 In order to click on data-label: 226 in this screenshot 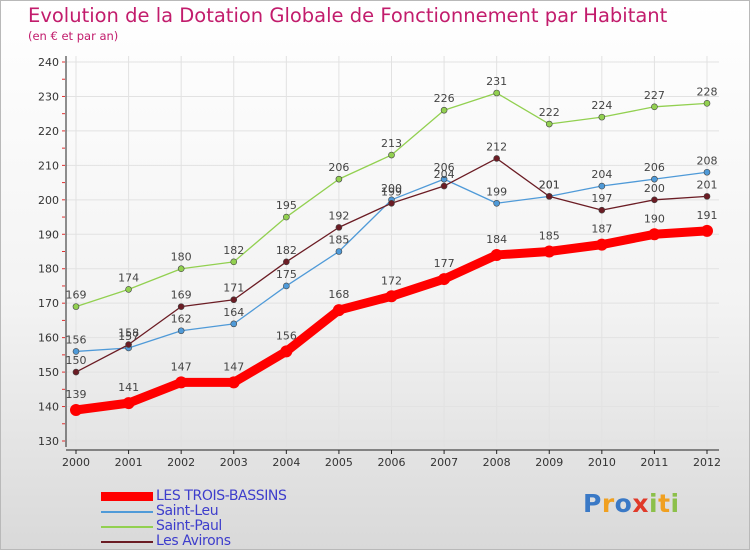, I will do `click(444, 98)`.